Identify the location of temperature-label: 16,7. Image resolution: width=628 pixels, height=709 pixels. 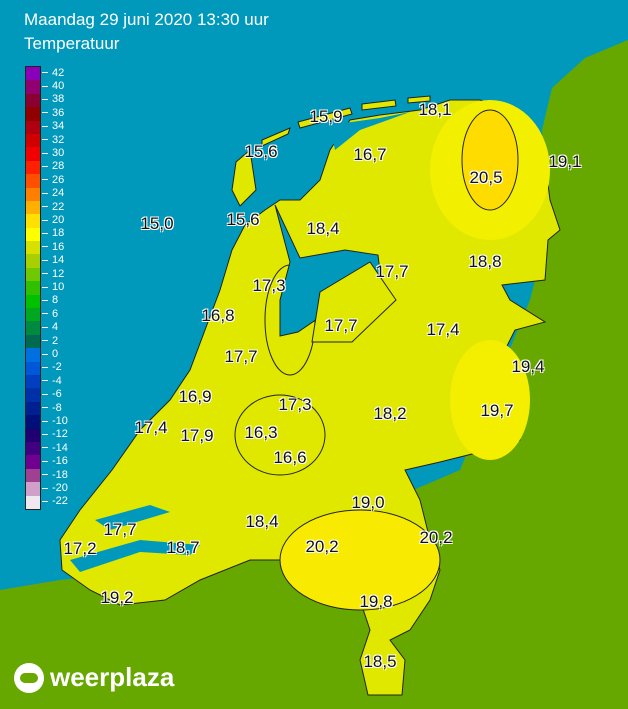
(370, 154).